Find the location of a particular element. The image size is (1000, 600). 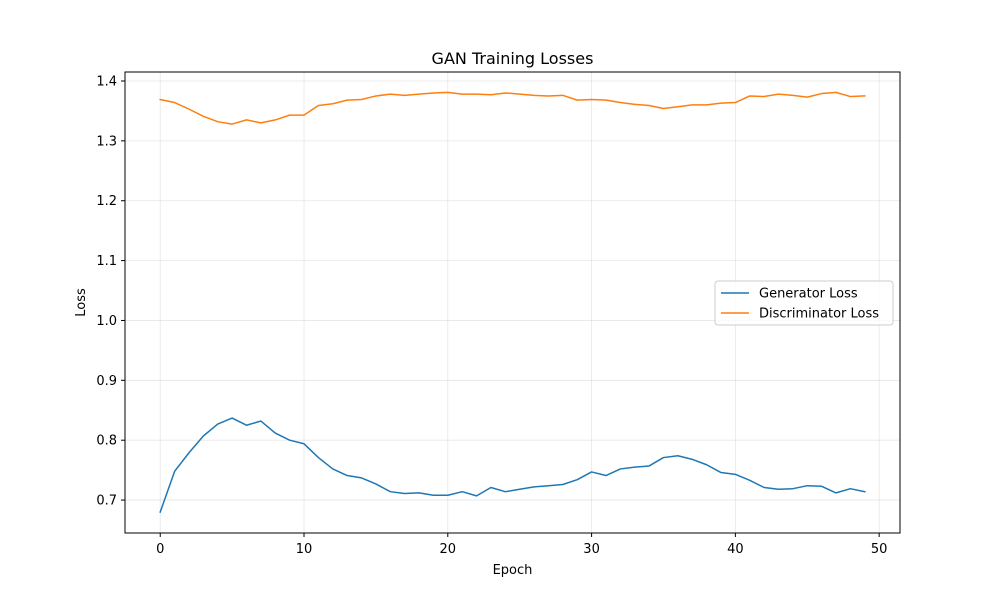

series-line-generator-loss is located at coordinates (512, 465).